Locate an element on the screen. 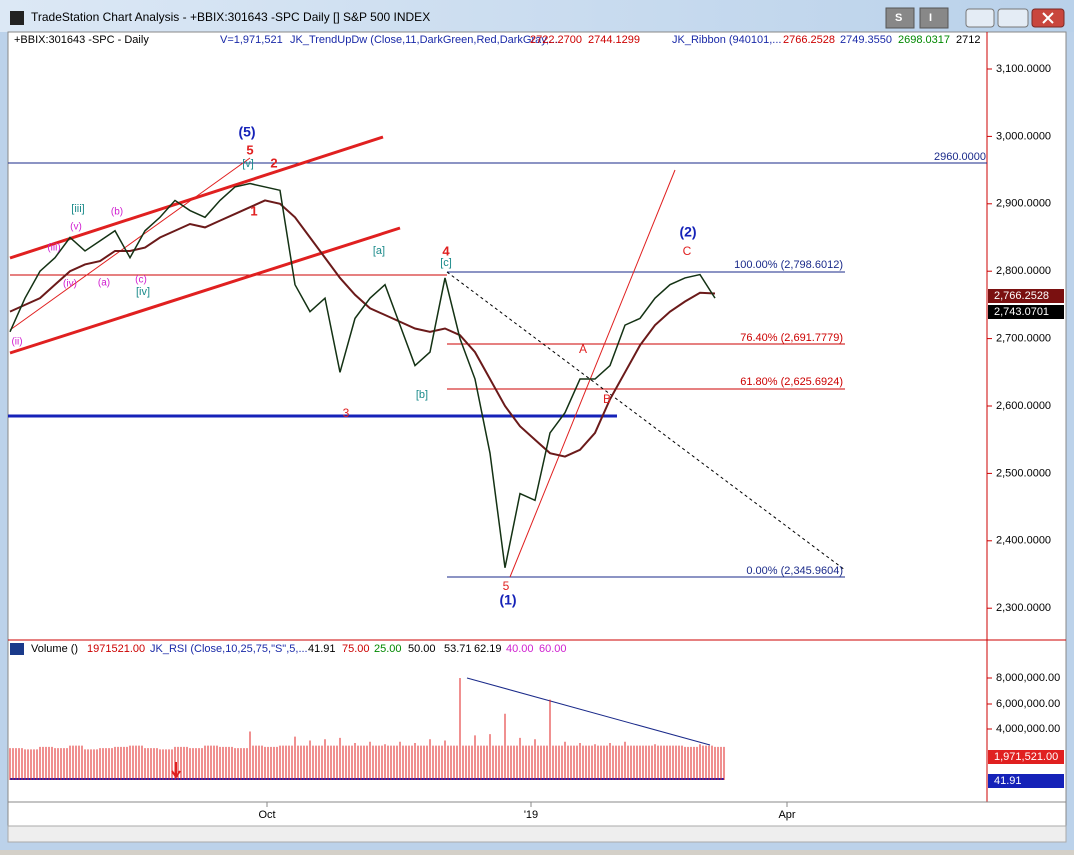  s-button-label: S is located at coordinates (898, 18).